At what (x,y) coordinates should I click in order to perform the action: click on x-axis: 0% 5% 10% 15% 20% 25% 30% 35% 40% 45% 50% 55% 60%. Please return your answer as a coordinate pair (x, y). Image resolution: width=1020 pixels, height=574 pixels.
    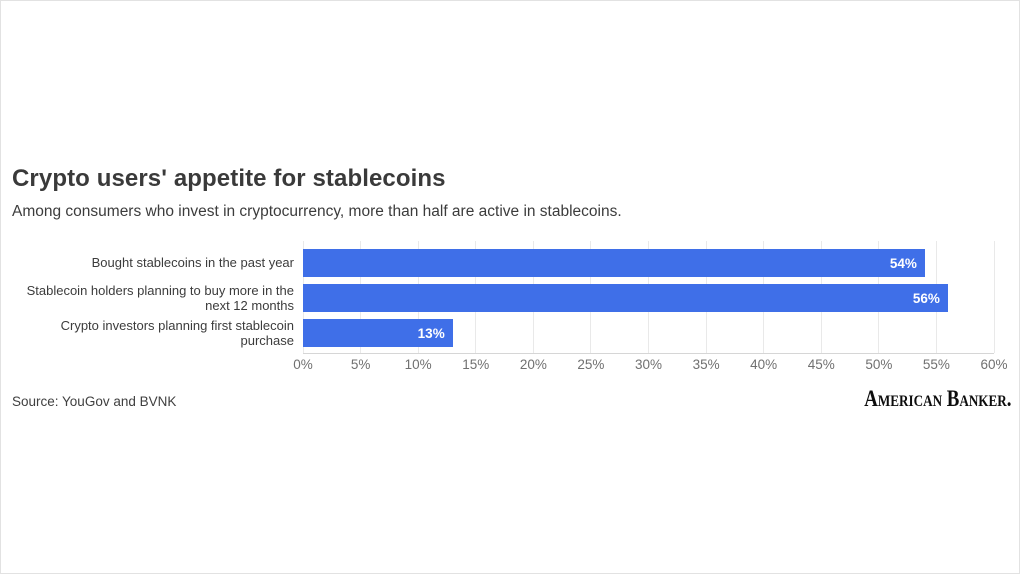
    Looking at the image, I should click on (650, 366).